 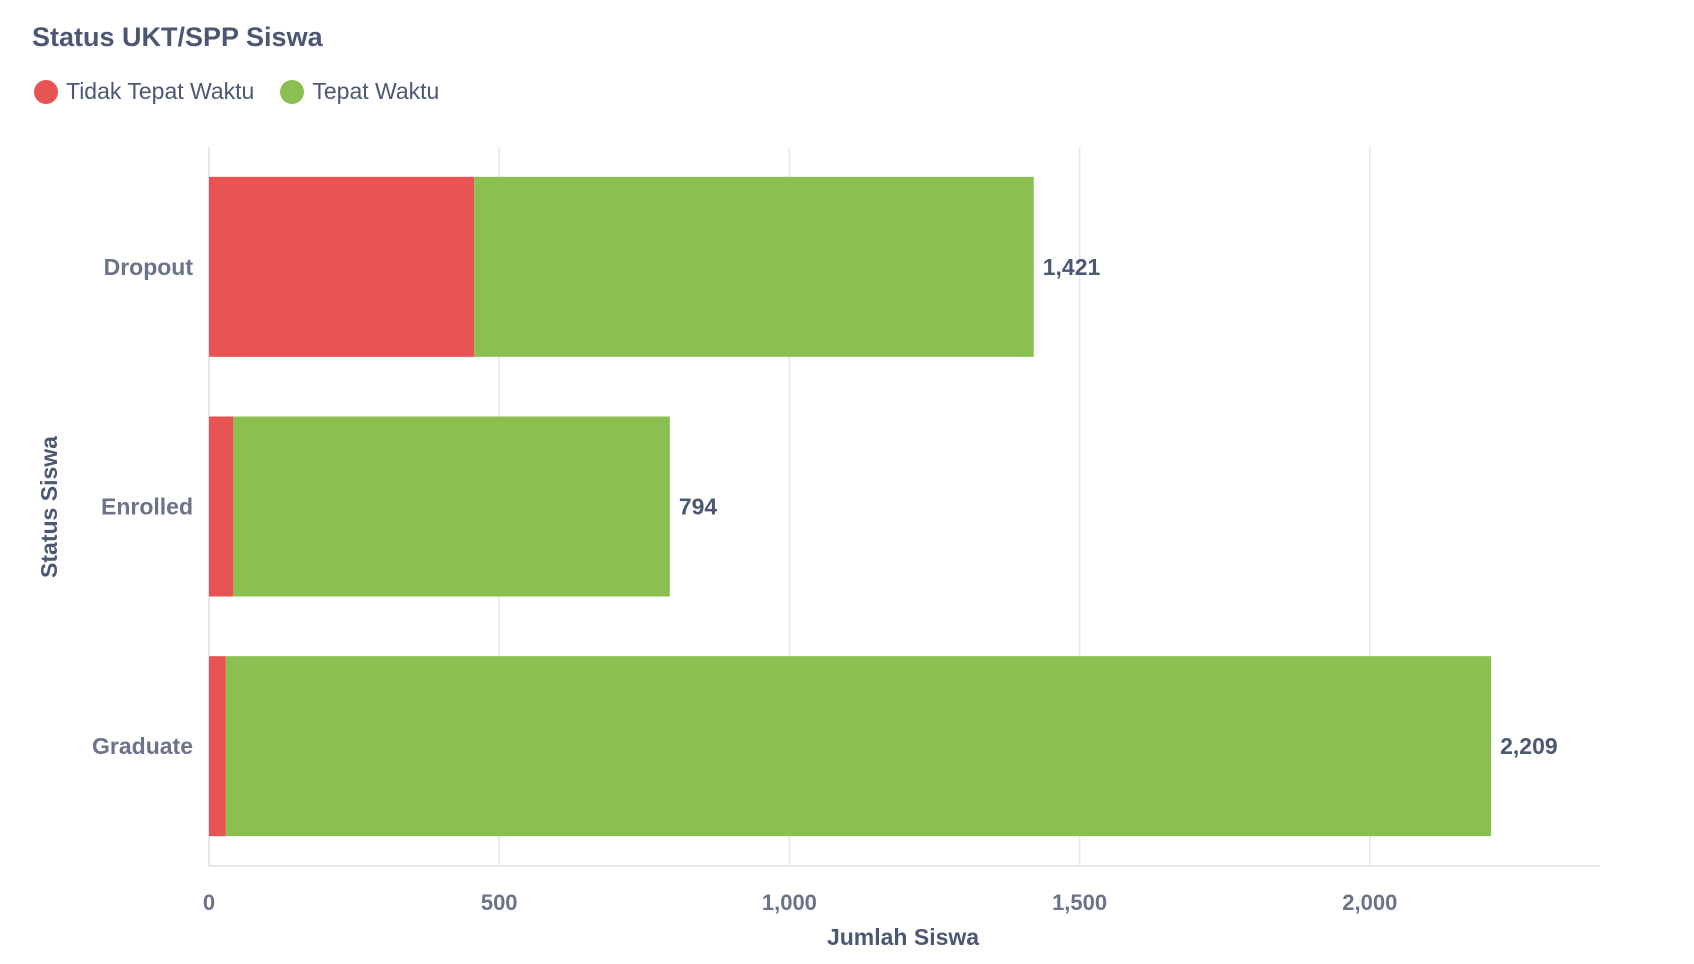 I want to click on bar-graduate-tepat-waktu, so click(x=858, y=746).